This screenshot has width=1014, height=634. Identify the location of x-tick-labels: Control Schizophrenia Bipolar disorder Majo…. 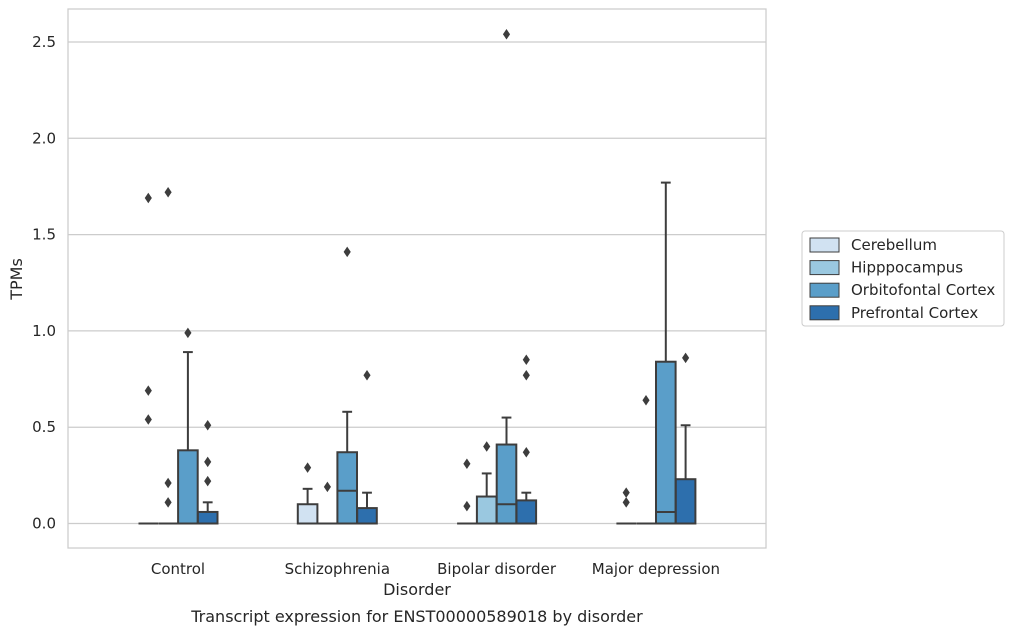
(435, 569).